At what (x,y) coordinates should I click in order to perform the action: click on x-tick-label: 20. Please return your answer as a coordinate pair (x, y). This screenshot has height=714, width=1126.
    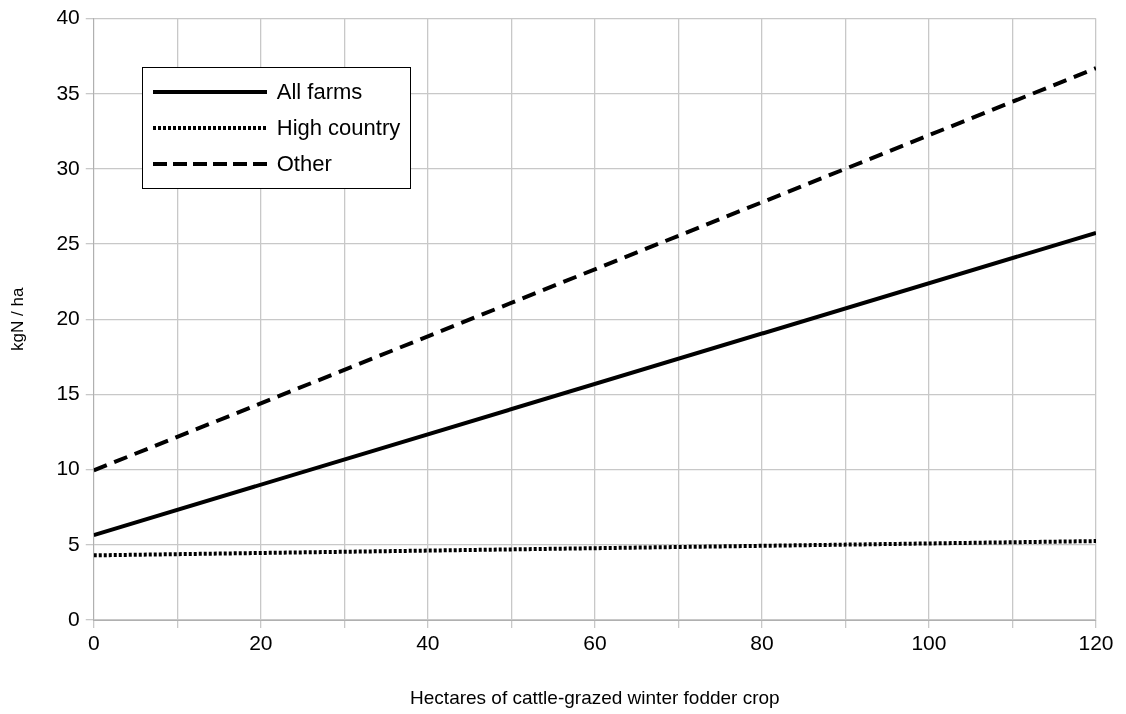
    Looking at the image, I should click on (261, 643).